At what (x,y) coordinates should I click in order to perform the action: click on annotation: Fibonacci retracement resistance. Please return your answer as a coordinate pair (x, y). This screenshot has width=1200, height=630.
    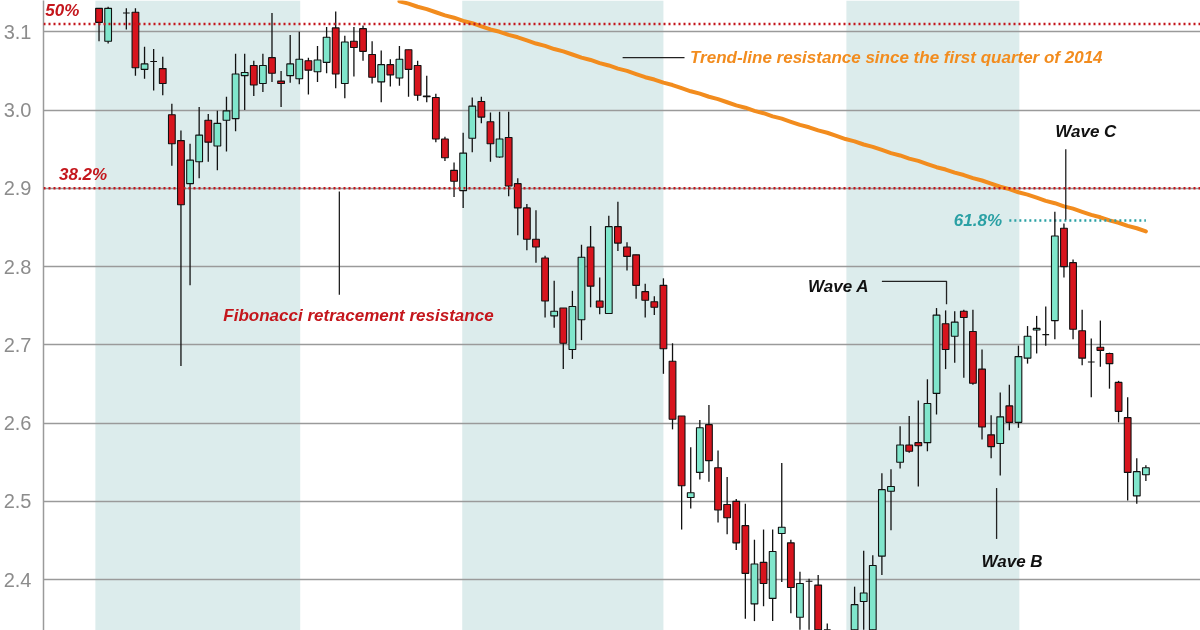
    Looking at the image, I should click on (358, 316).